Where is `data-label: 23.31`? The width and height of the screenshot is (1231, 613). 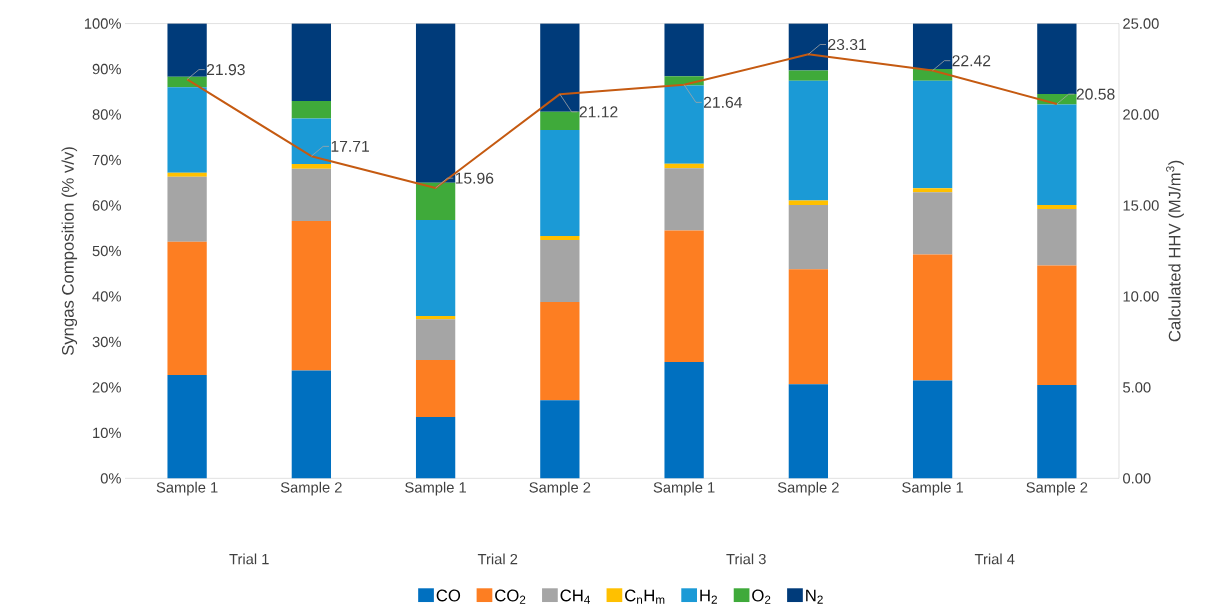
data-label: 23.31 is located at coordinates (847, 44).